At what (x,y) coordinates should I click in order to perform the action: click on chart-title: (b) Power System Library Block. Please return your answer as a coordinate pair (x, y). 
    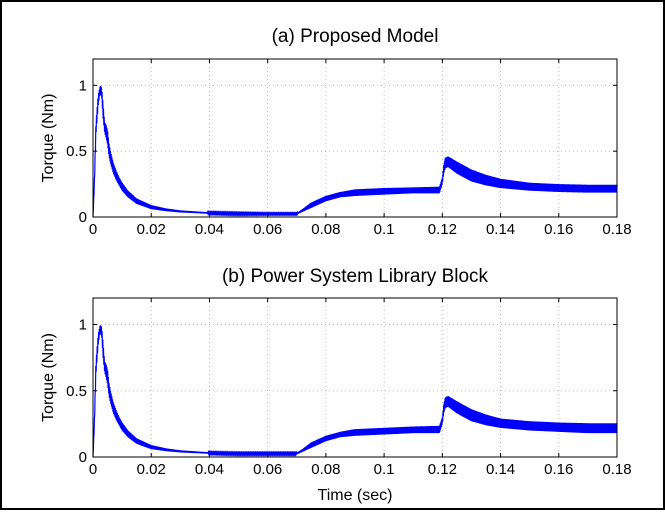
    Looking at the image, I should click on (355, 276).